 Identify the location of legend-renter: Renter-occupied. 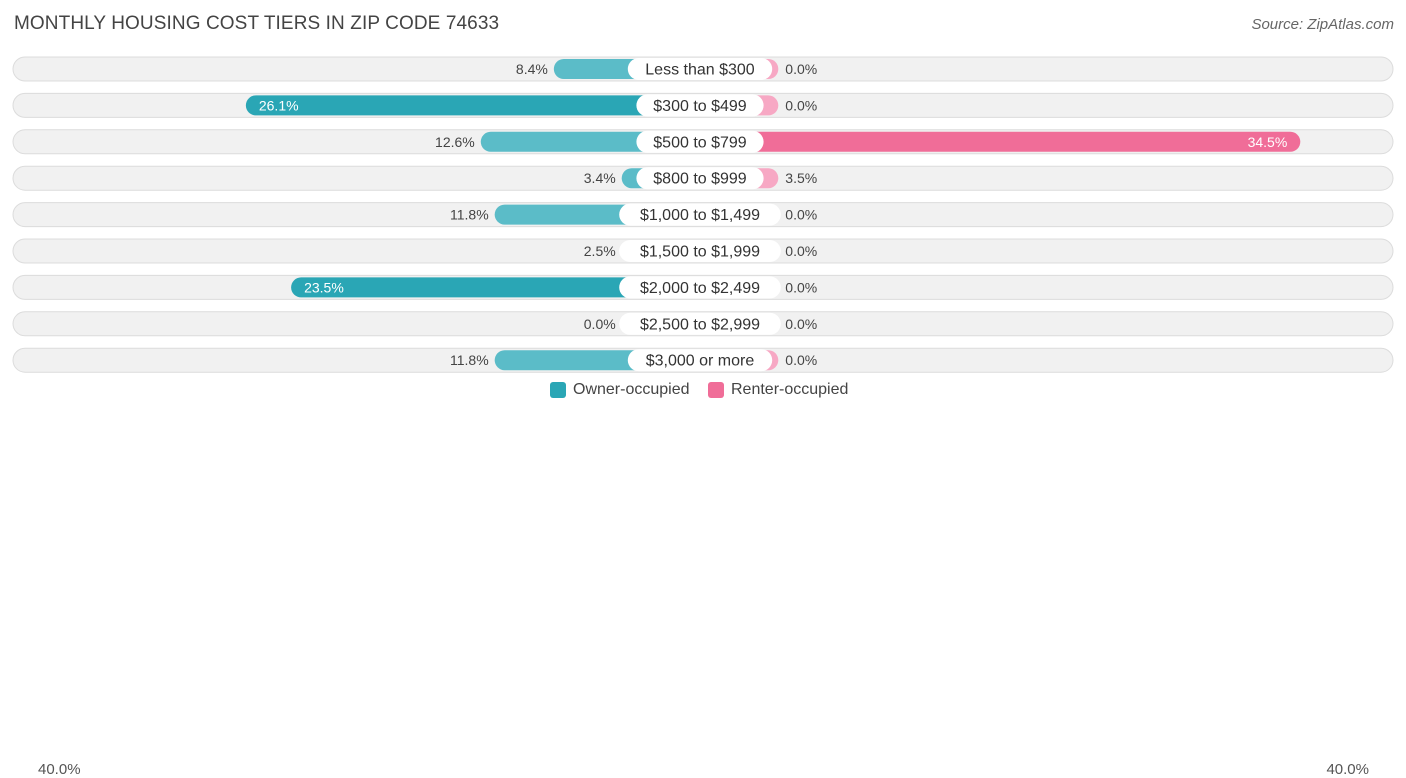
(778, 390).